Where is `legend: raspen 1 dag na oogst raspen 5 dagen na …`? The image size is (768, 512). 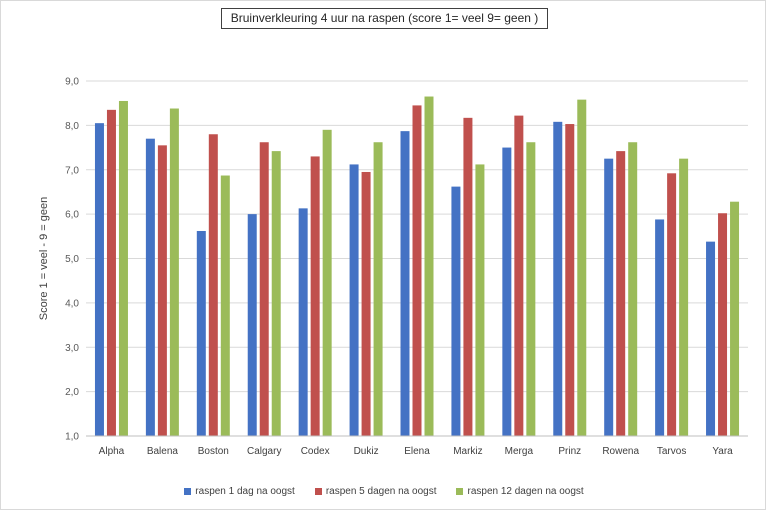 legend: raspen 1 dag na oogst raspen 5 dagen na … is located at coordinates (384, 491).